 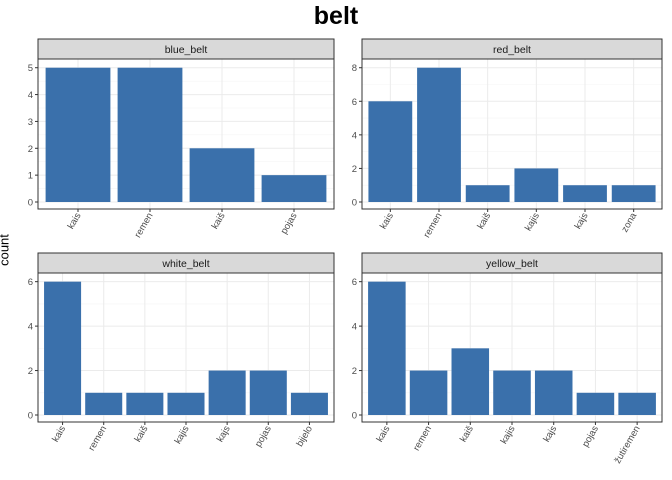 What do you see at coordinates (30, 176) in the screenshot?
I see `y-tick-label: 1` at bounding box center [30, 176].